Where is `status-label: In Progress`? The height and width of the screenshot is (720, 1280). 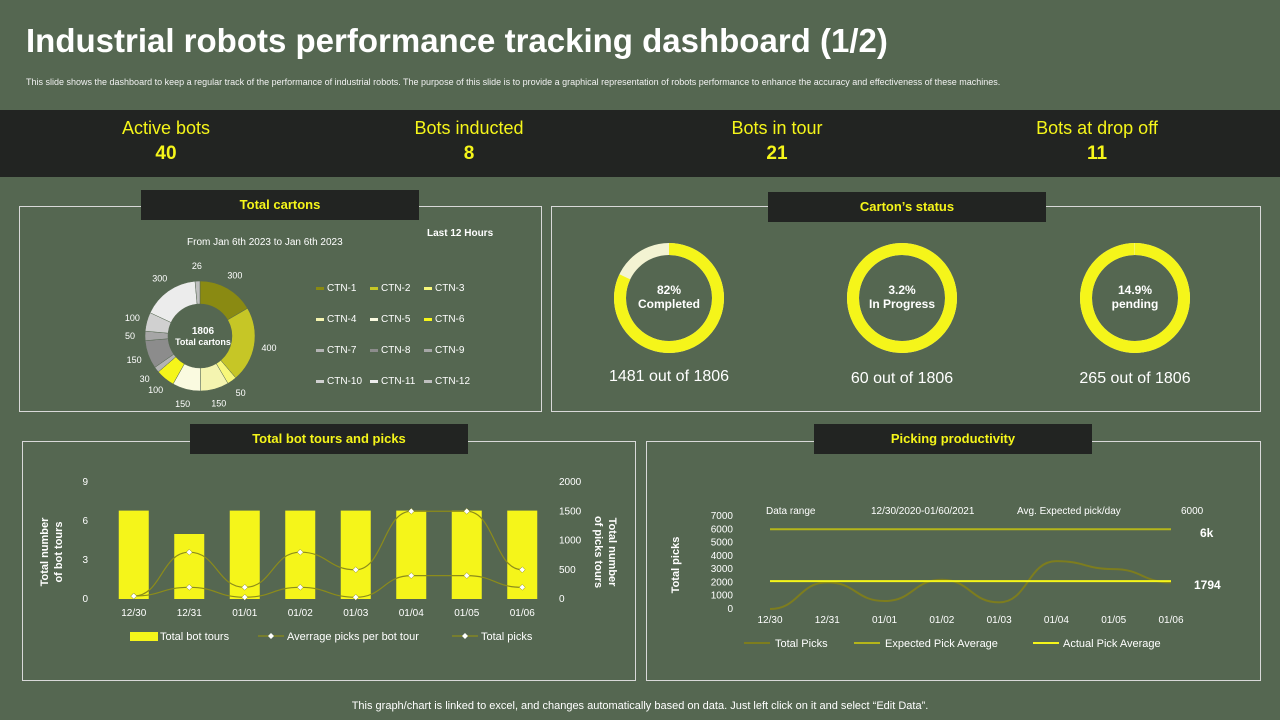
status-label: In Progress is located at coordinates (902, 304).